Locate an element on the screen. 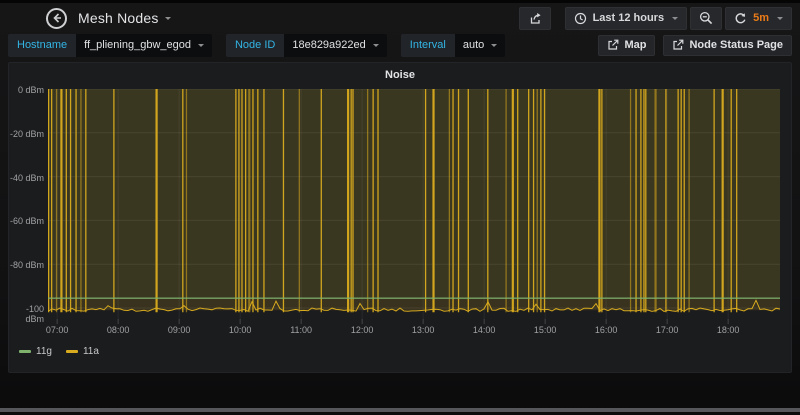  y-axis-tick-label: -40 dBm is located at coordinates (27, 177).